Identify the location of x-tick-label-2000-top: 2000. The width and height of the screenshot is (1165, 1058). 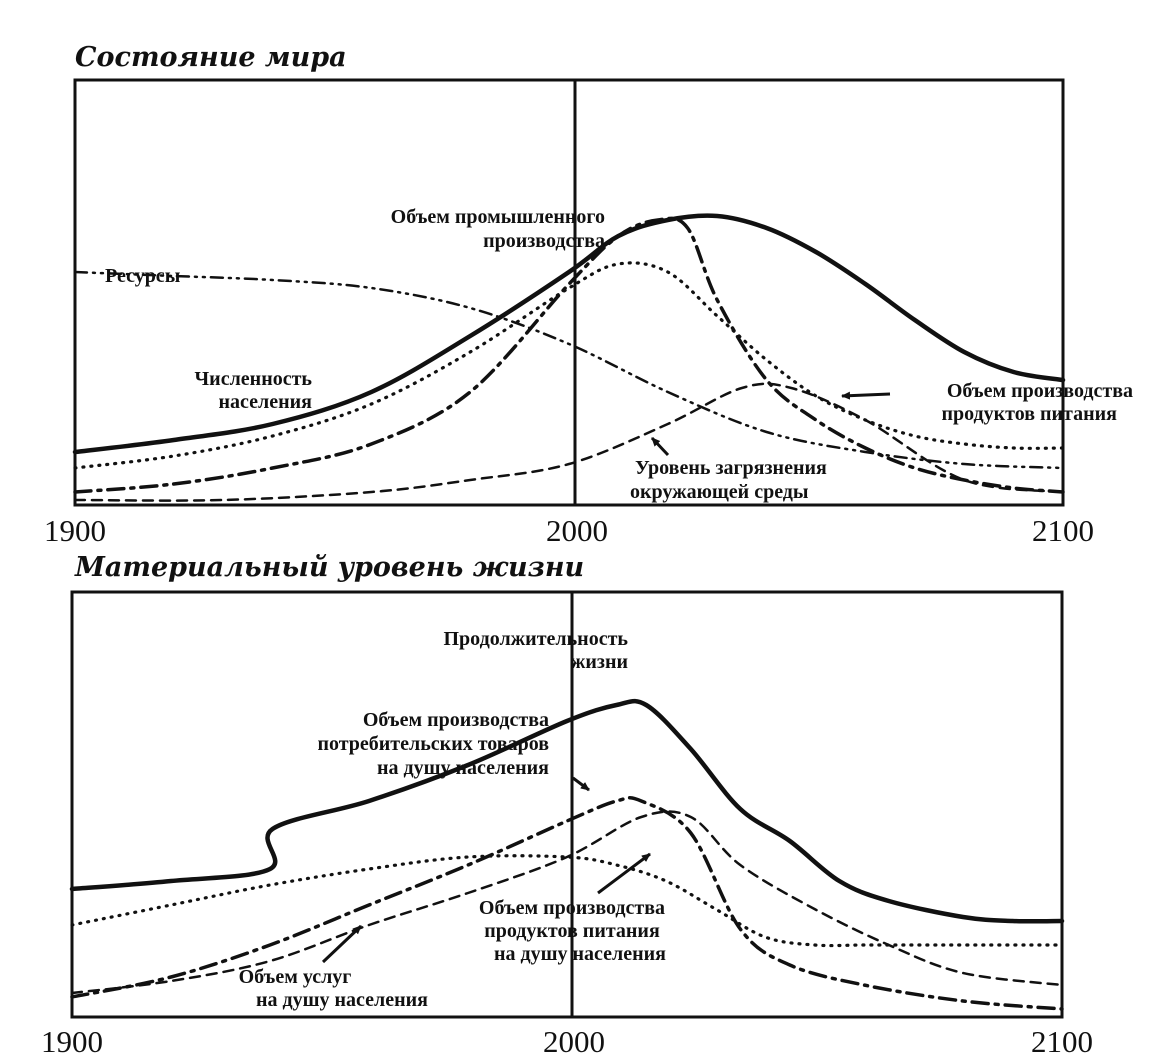
(577, 530).